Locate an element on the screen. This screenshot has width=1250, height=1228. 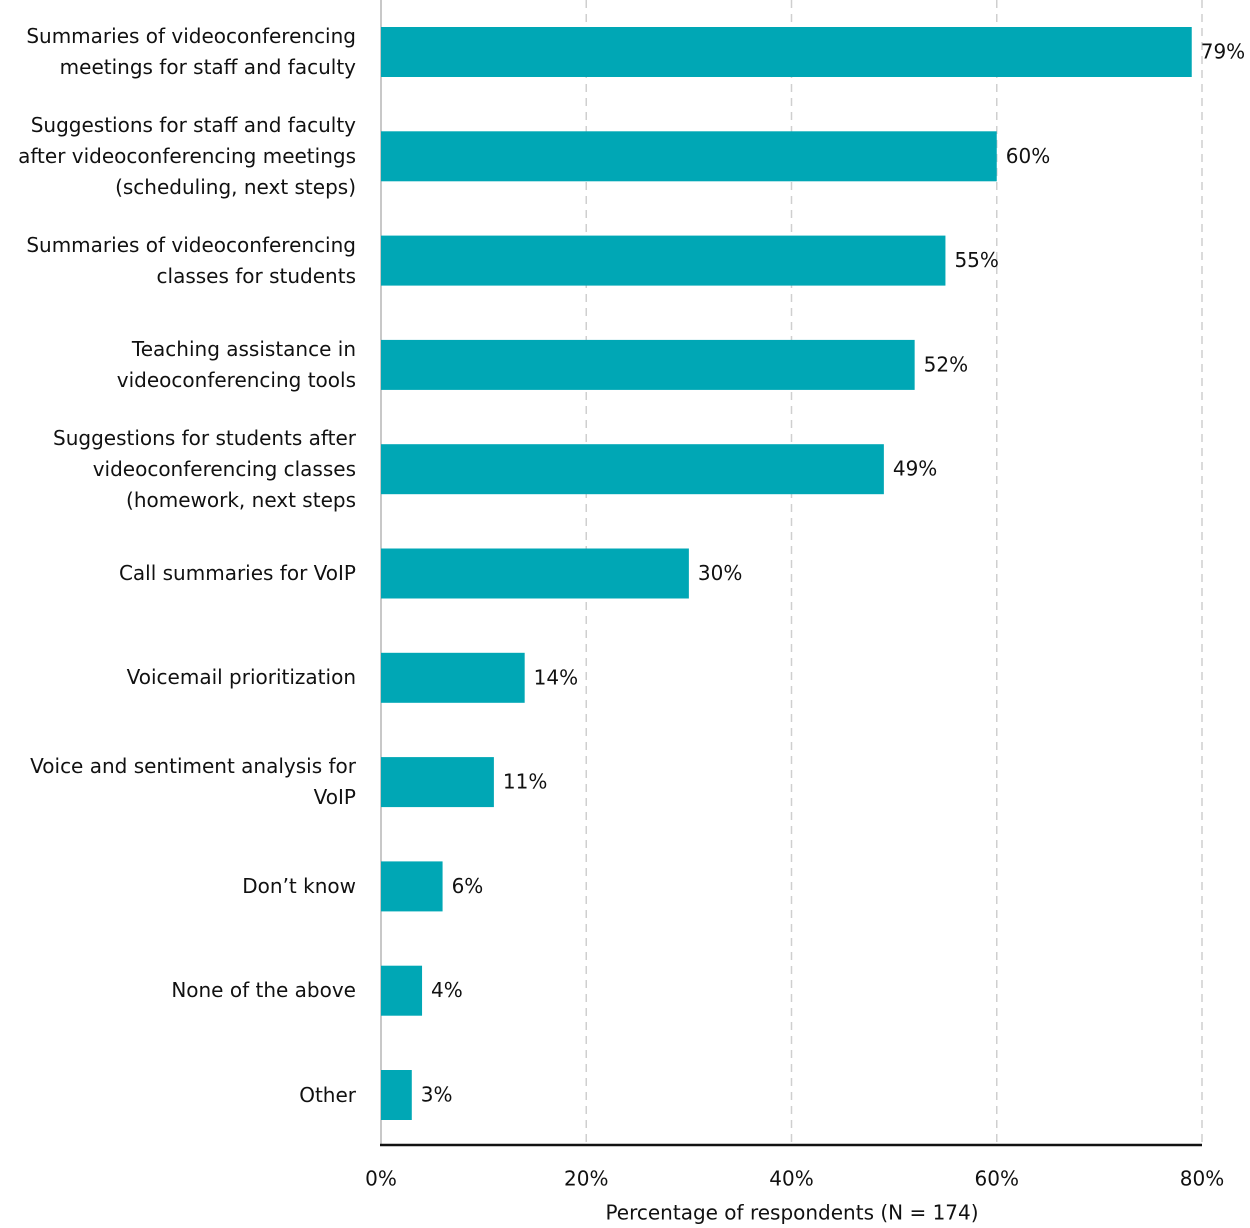
x-tick-label: 40% is located at coordinates (791, 1179).